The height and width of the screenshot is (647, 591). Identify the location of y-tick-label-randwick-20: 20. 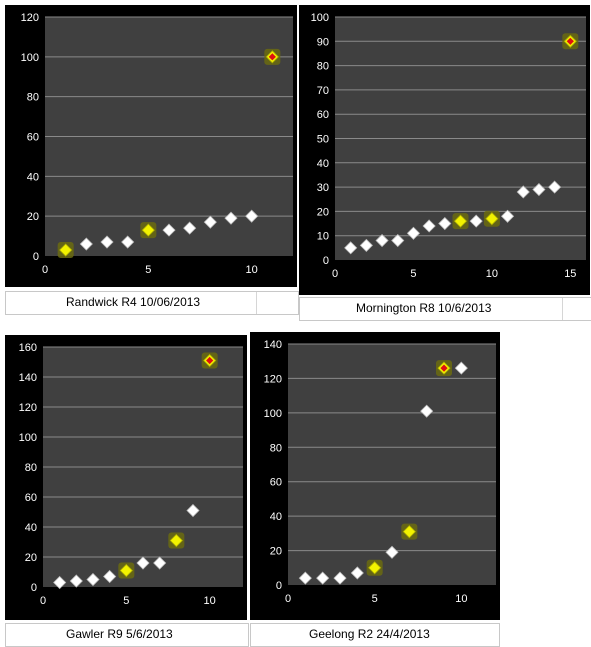
(33, 217).